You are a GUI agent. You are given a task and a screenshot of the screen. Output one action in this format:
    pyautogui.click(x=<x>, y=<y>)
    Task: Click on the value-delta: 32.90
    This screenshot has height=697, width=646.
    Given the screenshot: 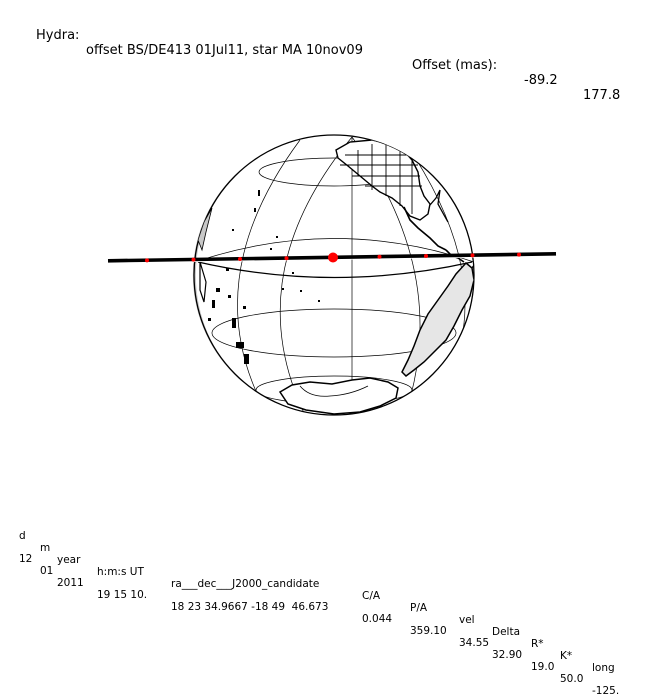 What is the action you would take?
    pyautogui.click(x=507, y=655)
    